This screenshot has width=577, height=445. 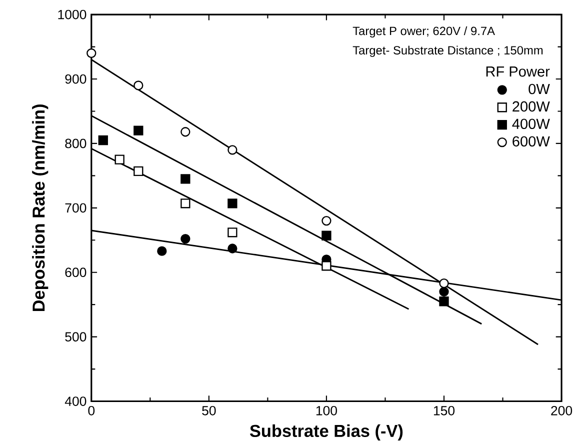 I want to click on y-tick-label: 900, so click(x=75, y=79).